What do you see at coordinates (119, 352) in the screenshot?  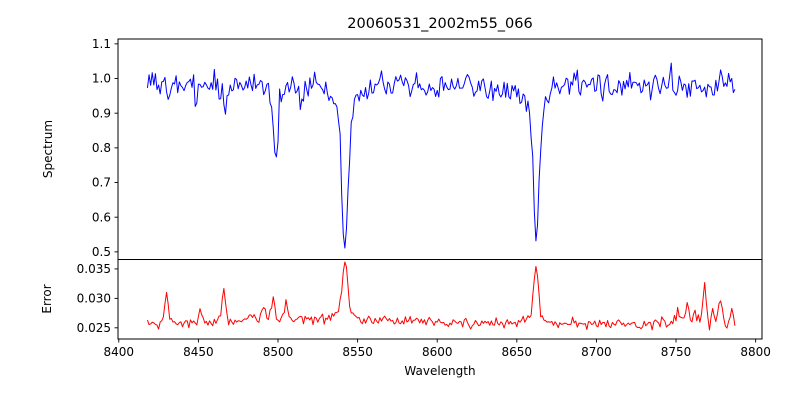 I see `x-tick-label: 8400` at bounding box center [119, 352].